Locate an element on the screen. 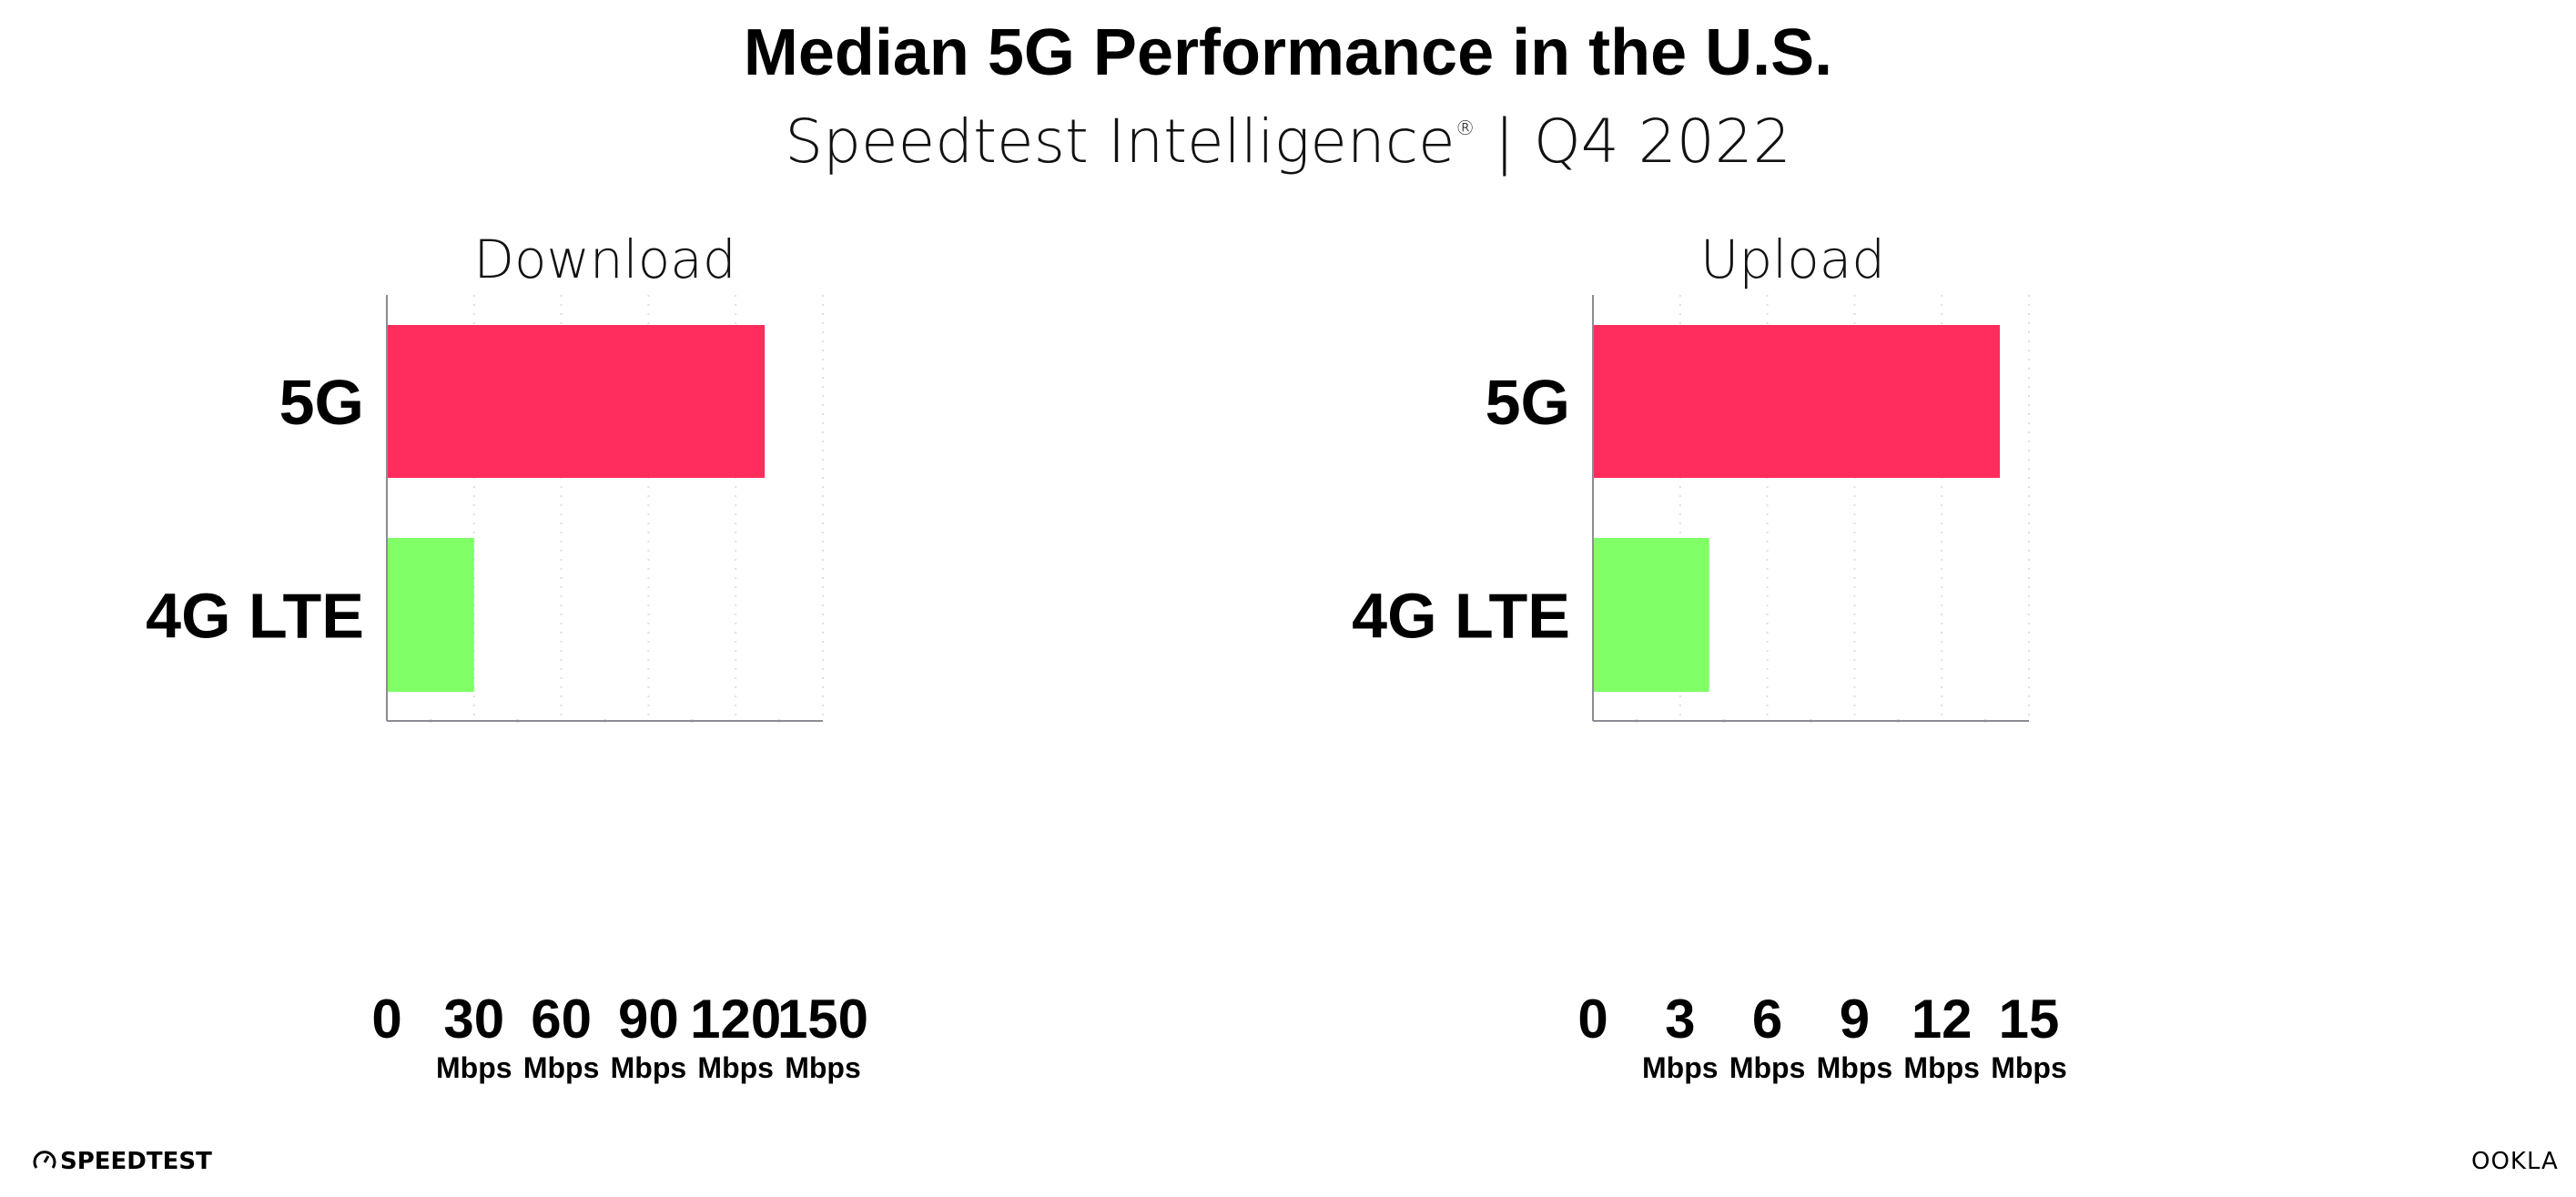 This screenshot has width=2576, height=1197. tick-label: 60 is located at coordinates (561, 1020).